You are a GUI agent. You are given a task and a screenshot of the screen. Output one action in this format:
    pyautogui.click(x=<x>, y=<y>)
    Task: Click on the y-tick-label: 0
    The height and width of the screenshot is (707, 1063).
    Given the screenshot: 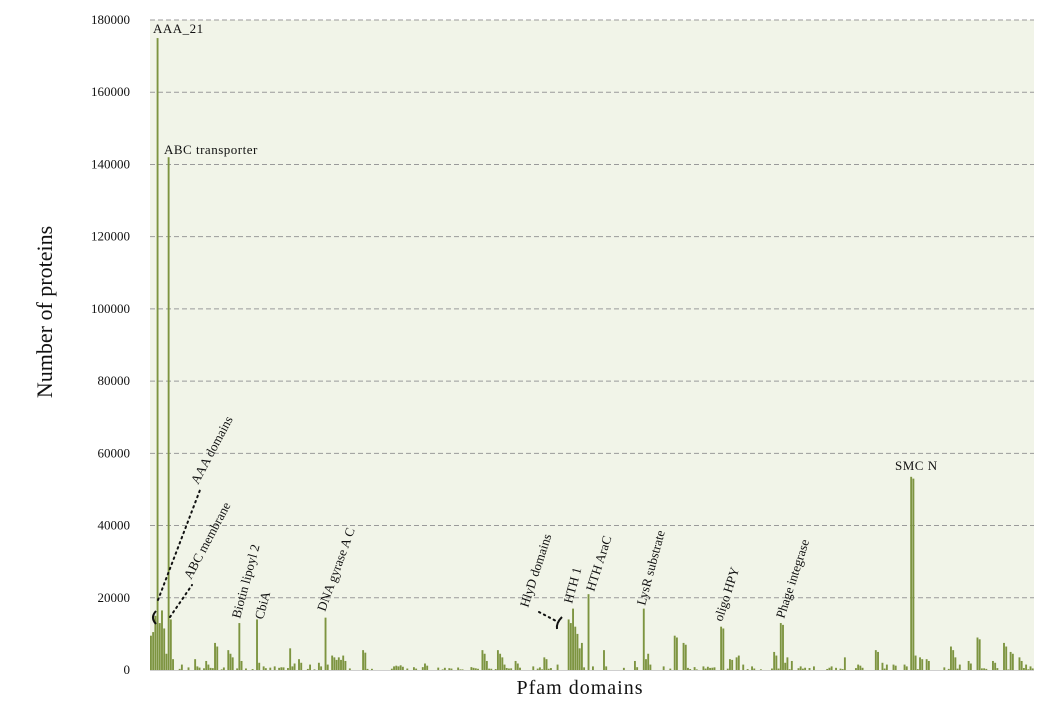 What is the action you would take?
    pyautogui.click(x=127, y=669)
    